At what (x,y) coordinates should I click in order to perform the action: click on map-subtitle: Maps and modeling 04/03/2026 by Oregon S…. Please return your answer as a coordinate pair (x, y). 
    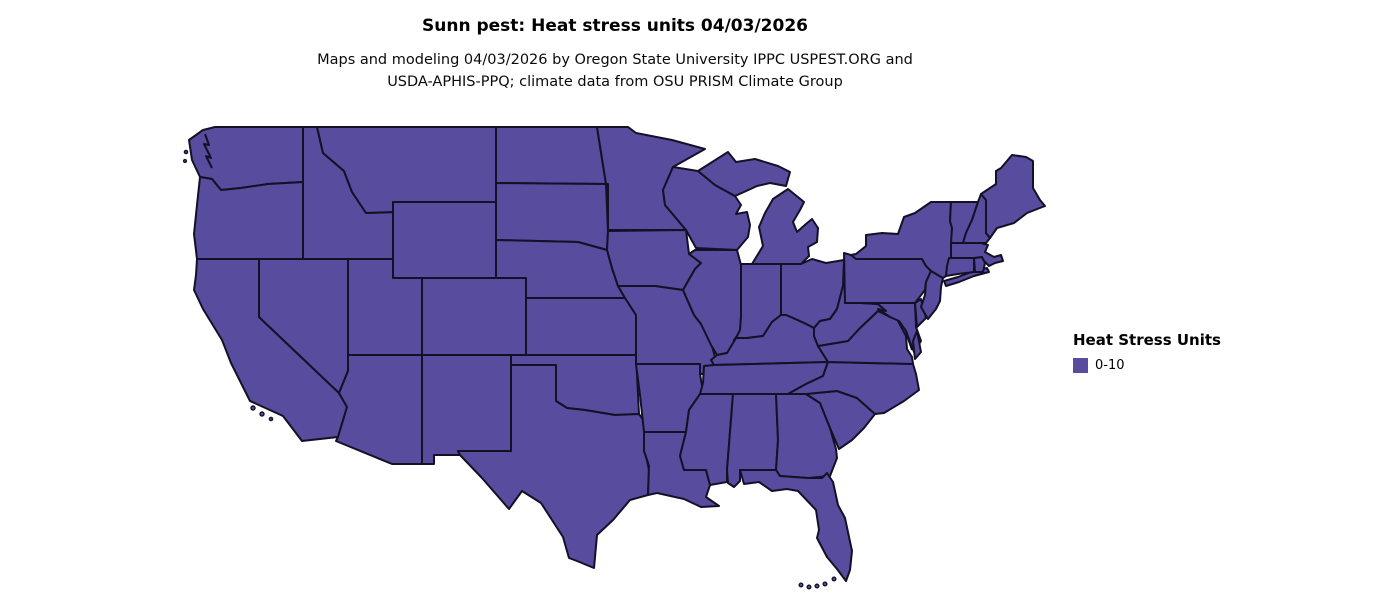
    Looking at the image, I should click on (615, 71).